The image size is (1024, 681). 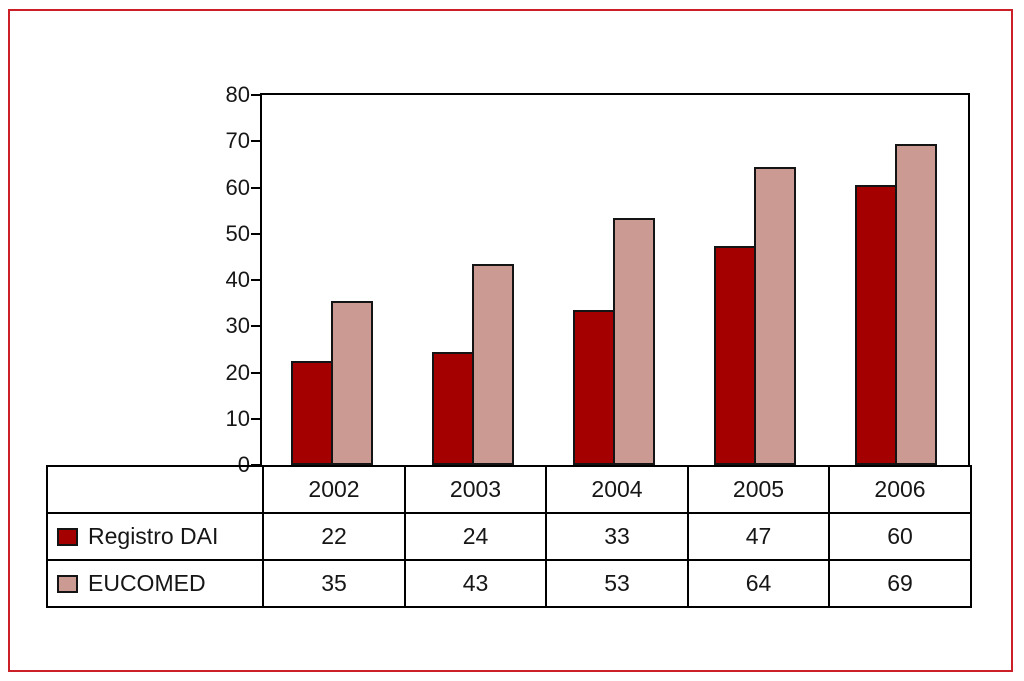 What do you see at coordinates (758, 583) in the screenshot?
I see `value-cell: 64` at bounding box center [758, 583].